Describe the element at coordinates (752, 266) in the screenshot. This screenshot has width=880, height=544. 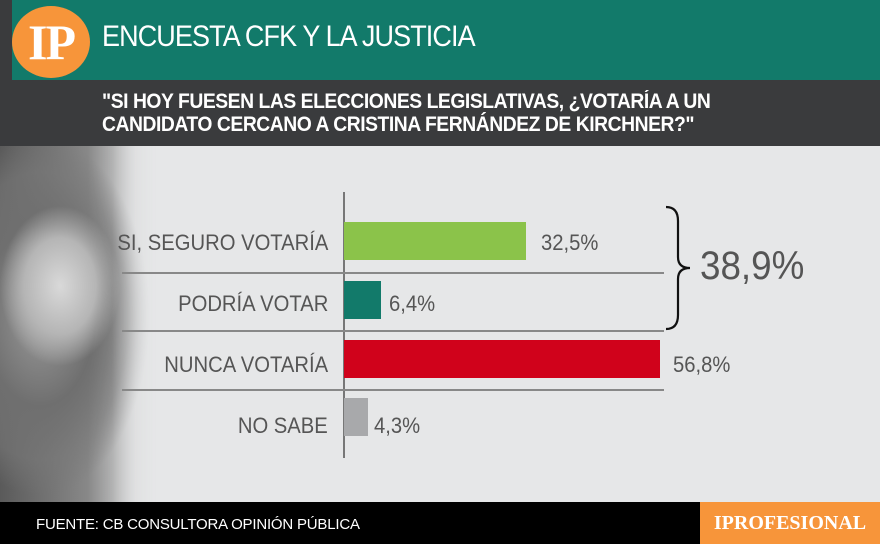
I see `bracket-total: 38,9%` at that location.